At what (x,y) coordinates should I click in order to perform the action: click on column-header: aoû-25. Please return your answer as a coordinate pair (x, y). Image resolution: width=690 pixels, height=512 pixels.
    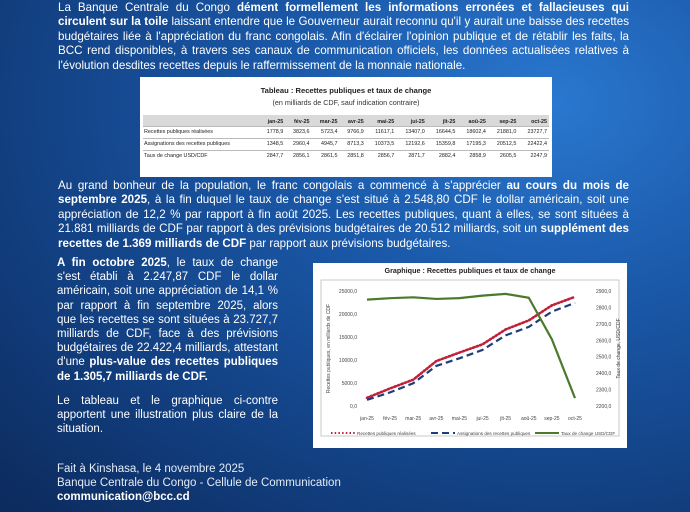
    Looking at the image, I should click on (472, 120).